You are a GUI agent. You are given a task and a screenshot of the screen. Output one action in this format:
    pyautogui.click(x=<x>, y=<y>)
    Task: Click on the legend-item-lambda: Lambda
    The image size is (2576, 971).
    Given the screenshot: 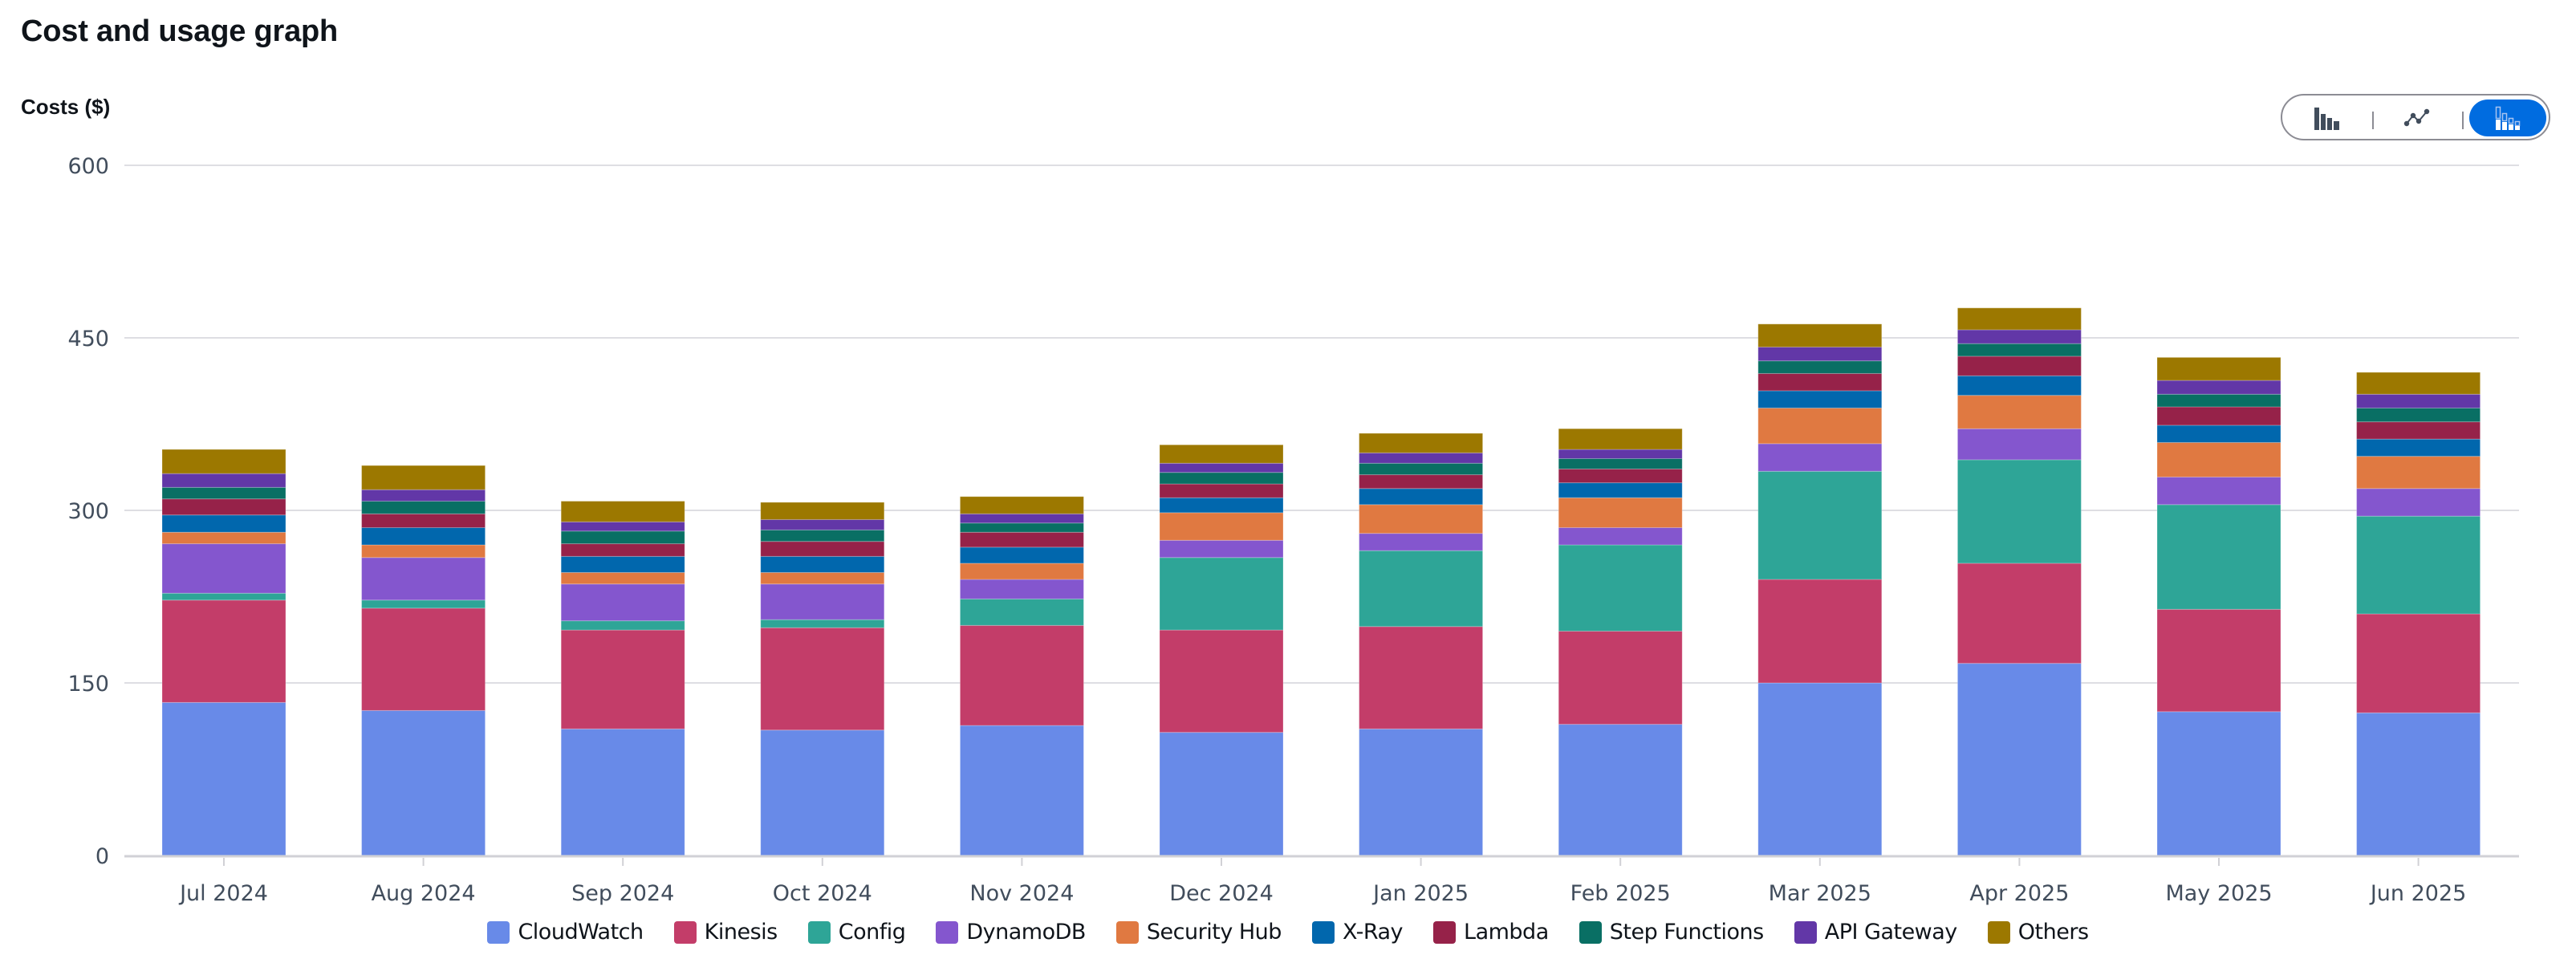 What is the action you would take?
    pyautogui.click(x=1491, y=932)
    